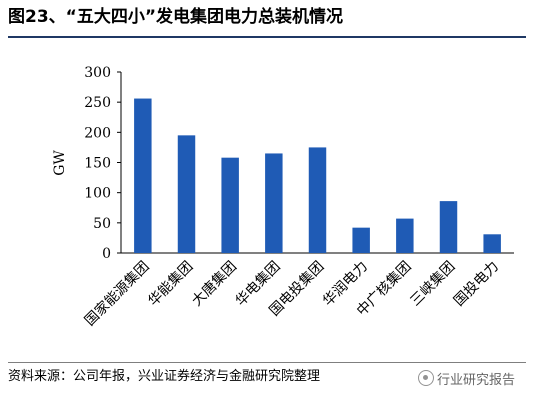 The image size is (534, 404). What do you see at coordinates (97, 194) in the screenshot?
I see `y-tick-label: 100` at bounding box center [97, 194].